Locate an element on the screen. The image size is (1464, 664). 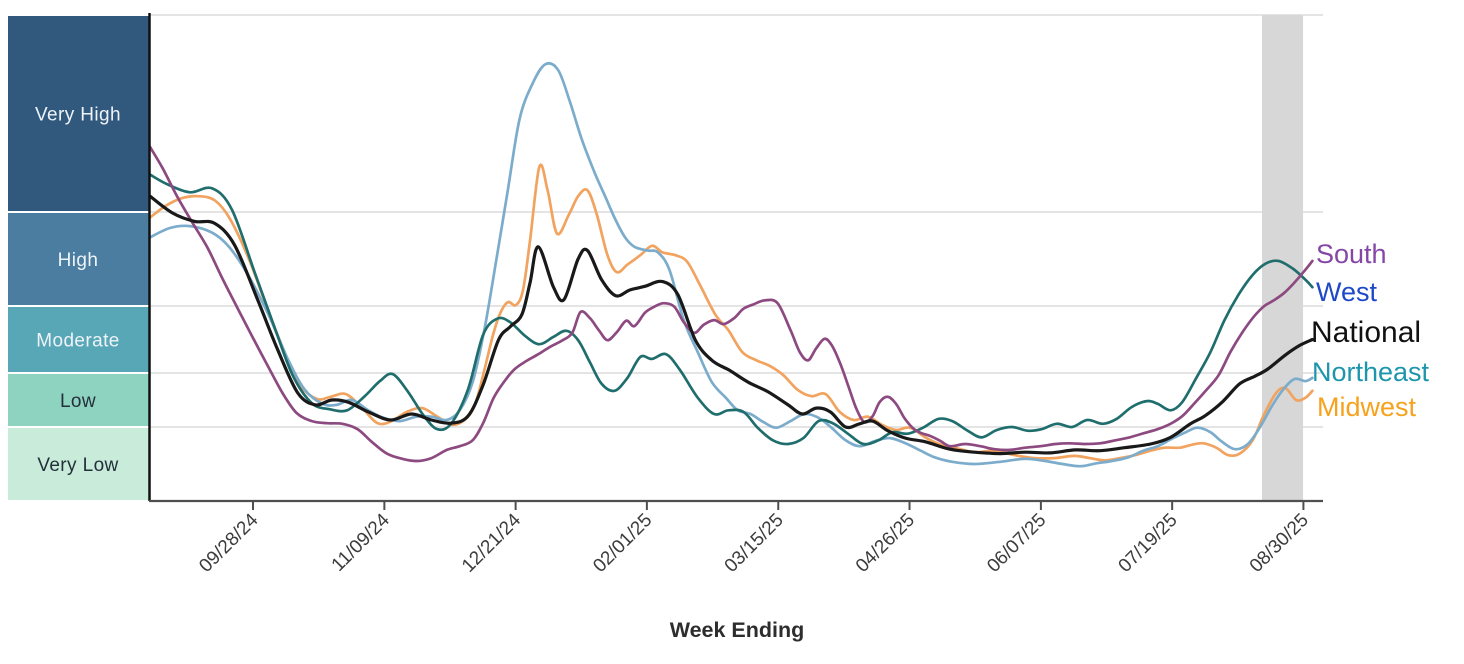
level-band-very-high is located at coordinates (78, 113).